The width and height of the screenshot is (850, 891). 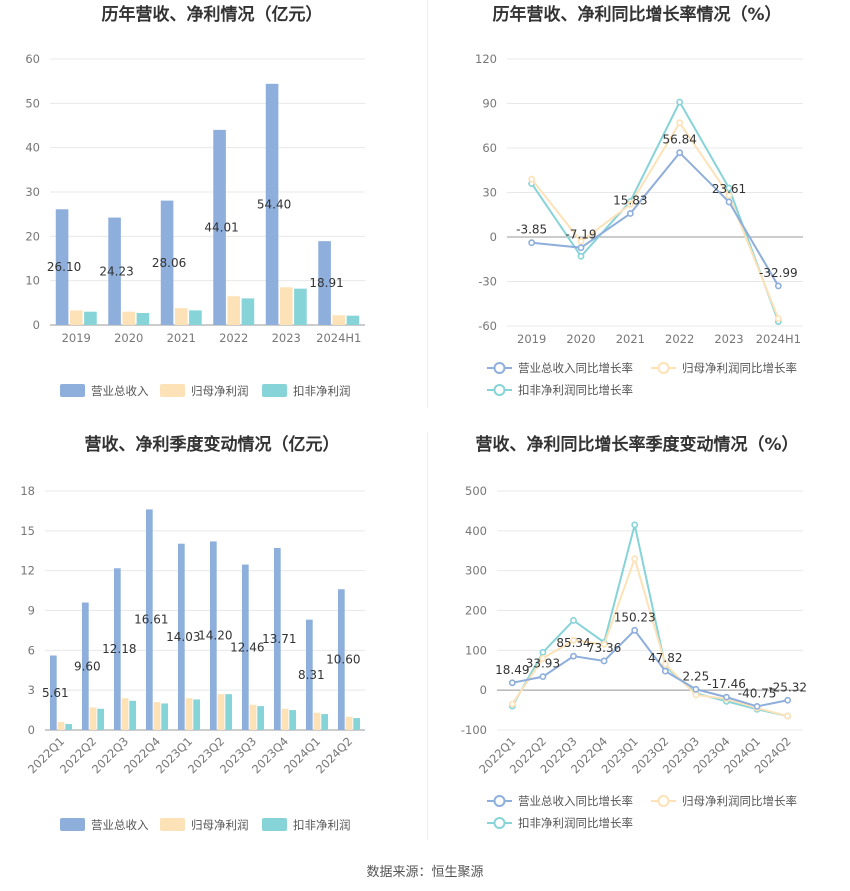 I want to click on point-2024H1-归母净利润同比增长率, so click(x=778, y=318).